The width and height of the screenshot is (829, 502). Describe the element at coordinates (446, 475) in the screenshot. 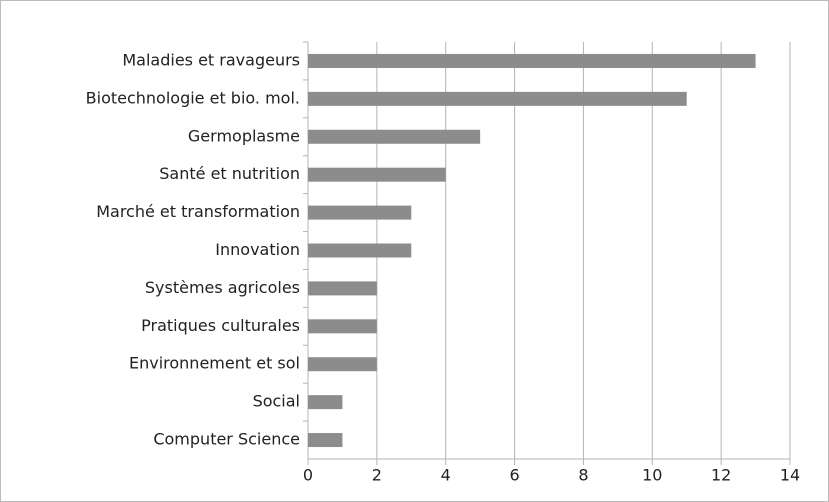

I see `x-tick-label: 4` at that location.